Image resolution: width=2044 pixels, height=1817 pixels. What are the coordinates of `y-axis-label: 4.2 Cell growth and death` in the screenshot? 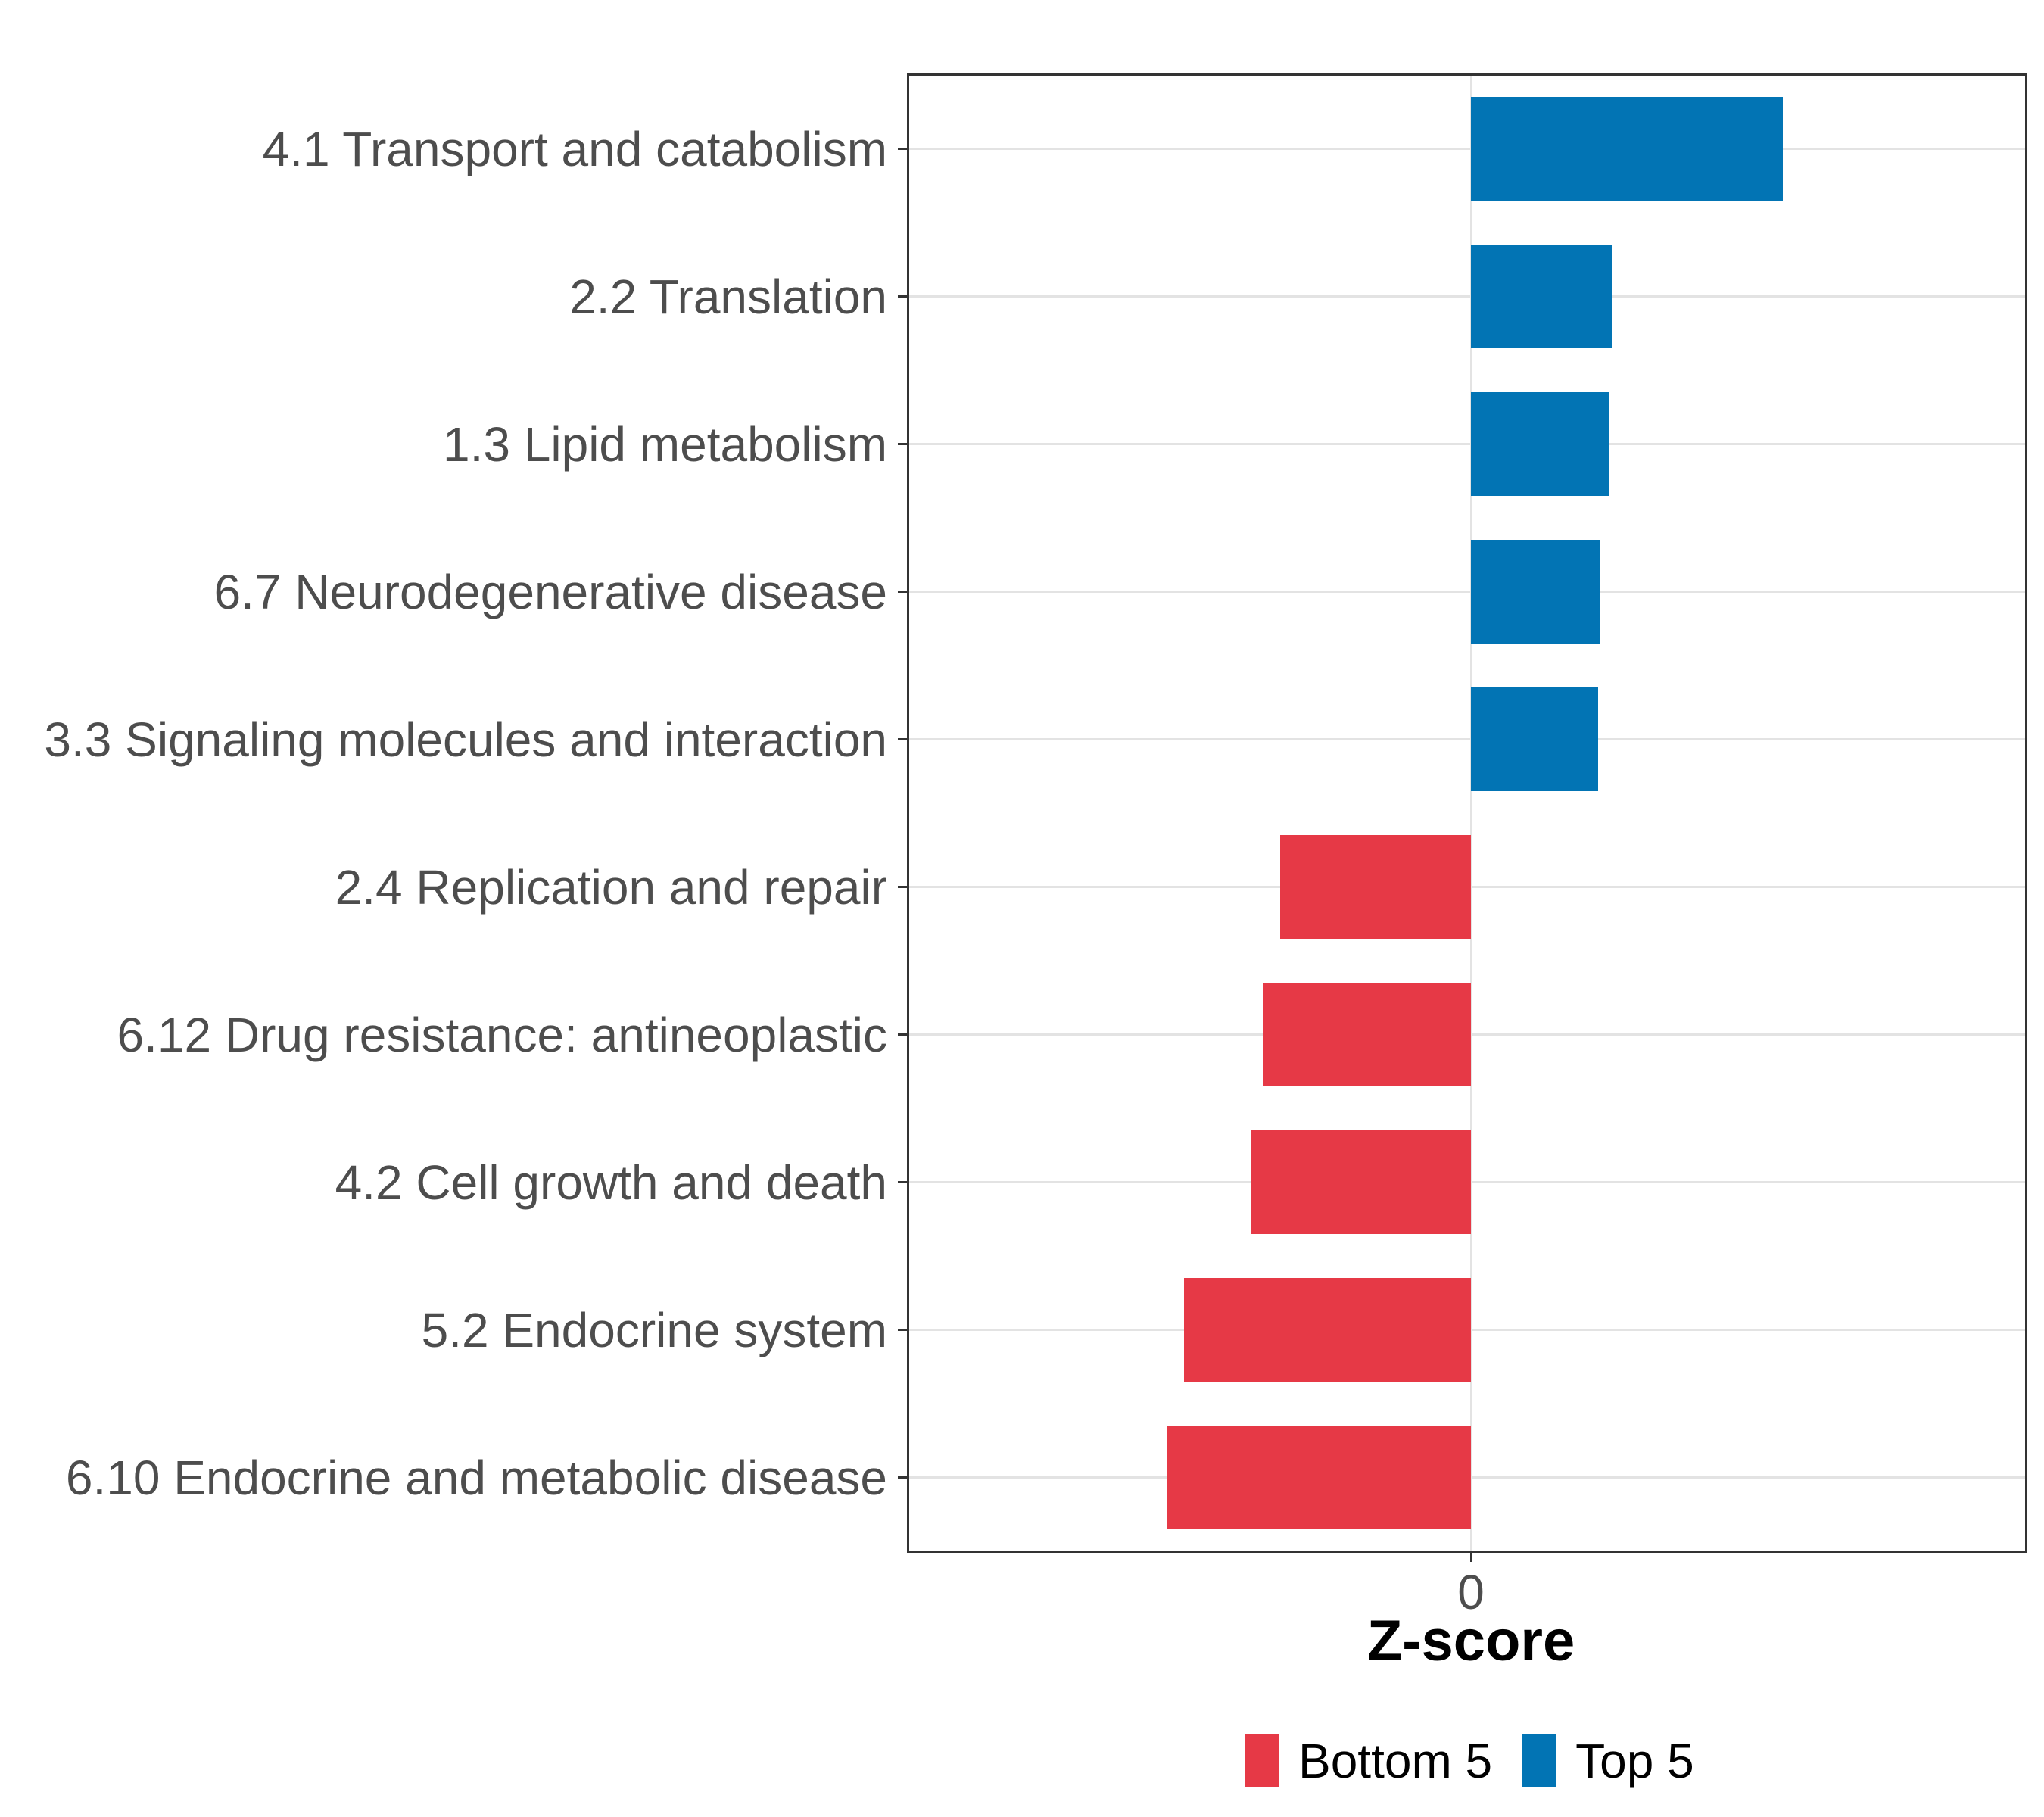 It's located at (611, 1182).